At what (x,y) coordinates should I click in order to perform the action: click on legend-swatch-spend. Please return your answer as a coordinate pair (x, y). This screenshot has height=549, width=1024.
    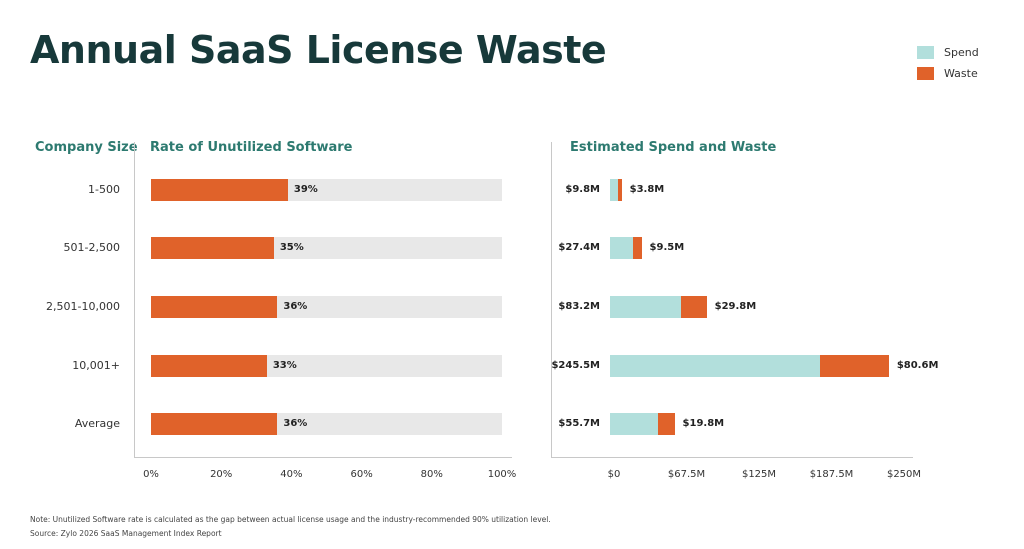
    Looking at the image, I should click on (925, 52).